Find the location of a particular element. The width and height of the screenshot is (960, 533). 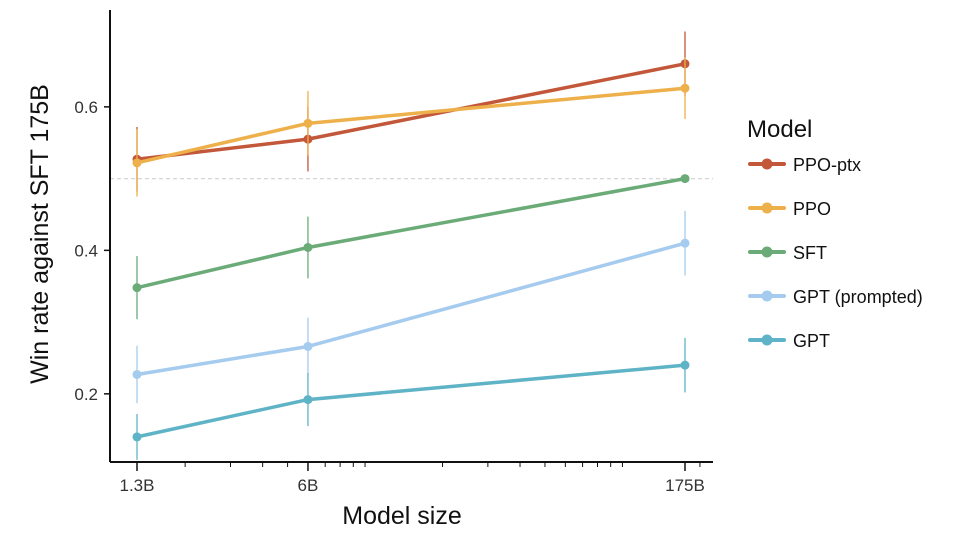

y-tick-label: 0.4 is located at coordinates (86, 250).